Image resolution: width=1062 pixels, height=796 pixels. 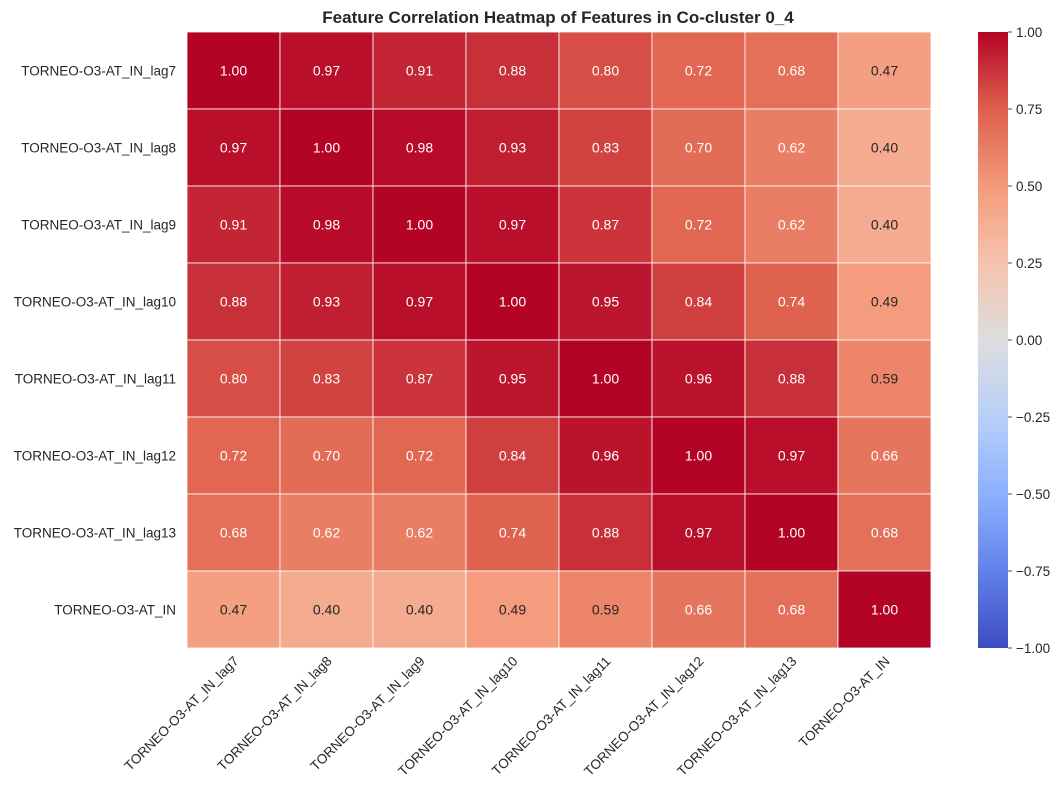 What do you see at coordinates (993, 340) in the screenshot?
I see `colorbar-gradient` at bounding box center [993, 340].